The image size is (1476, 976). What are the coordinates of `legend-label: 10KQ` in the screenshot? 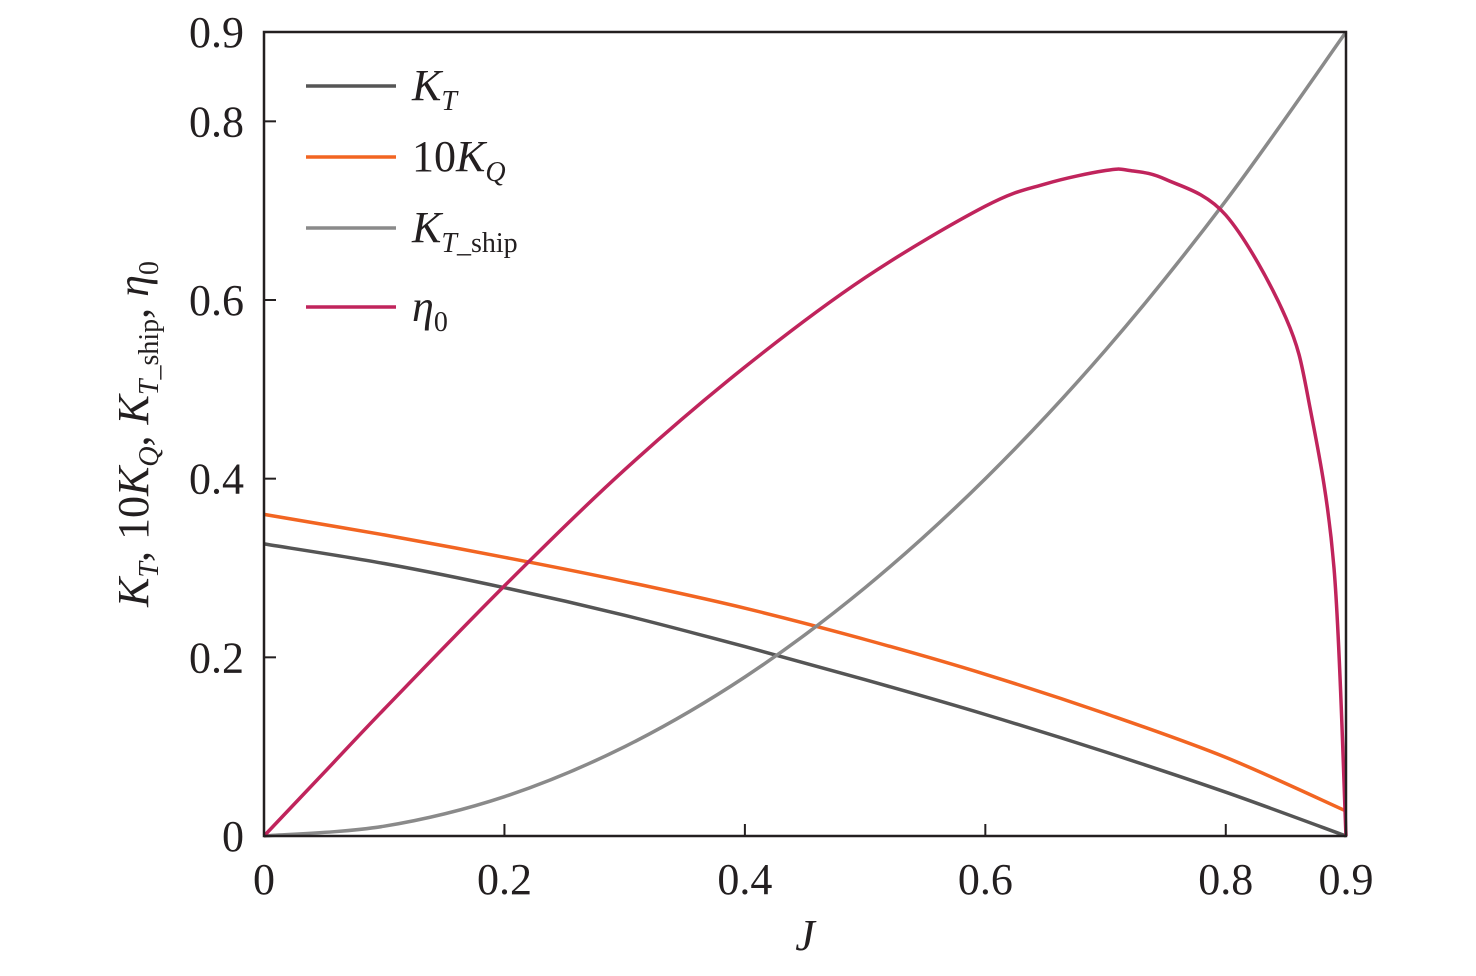 It's located at (459, 160).